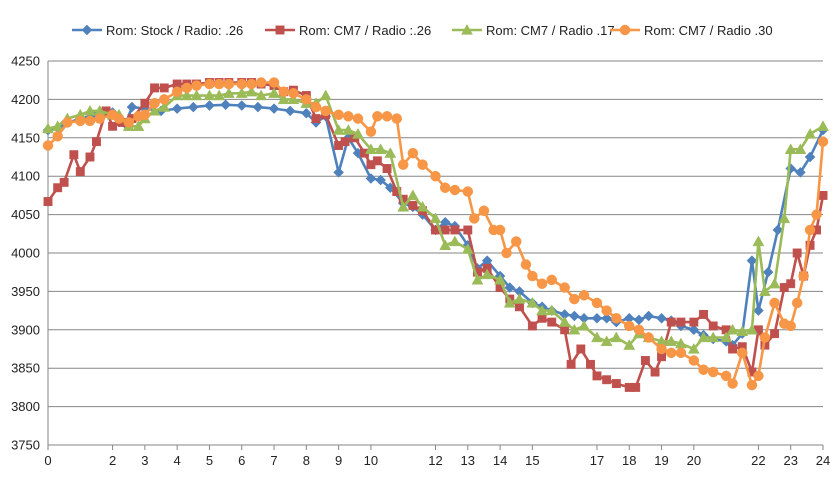 The image size is (838, 495). I want to click on x-tick-label: 4, so click(177, 460).